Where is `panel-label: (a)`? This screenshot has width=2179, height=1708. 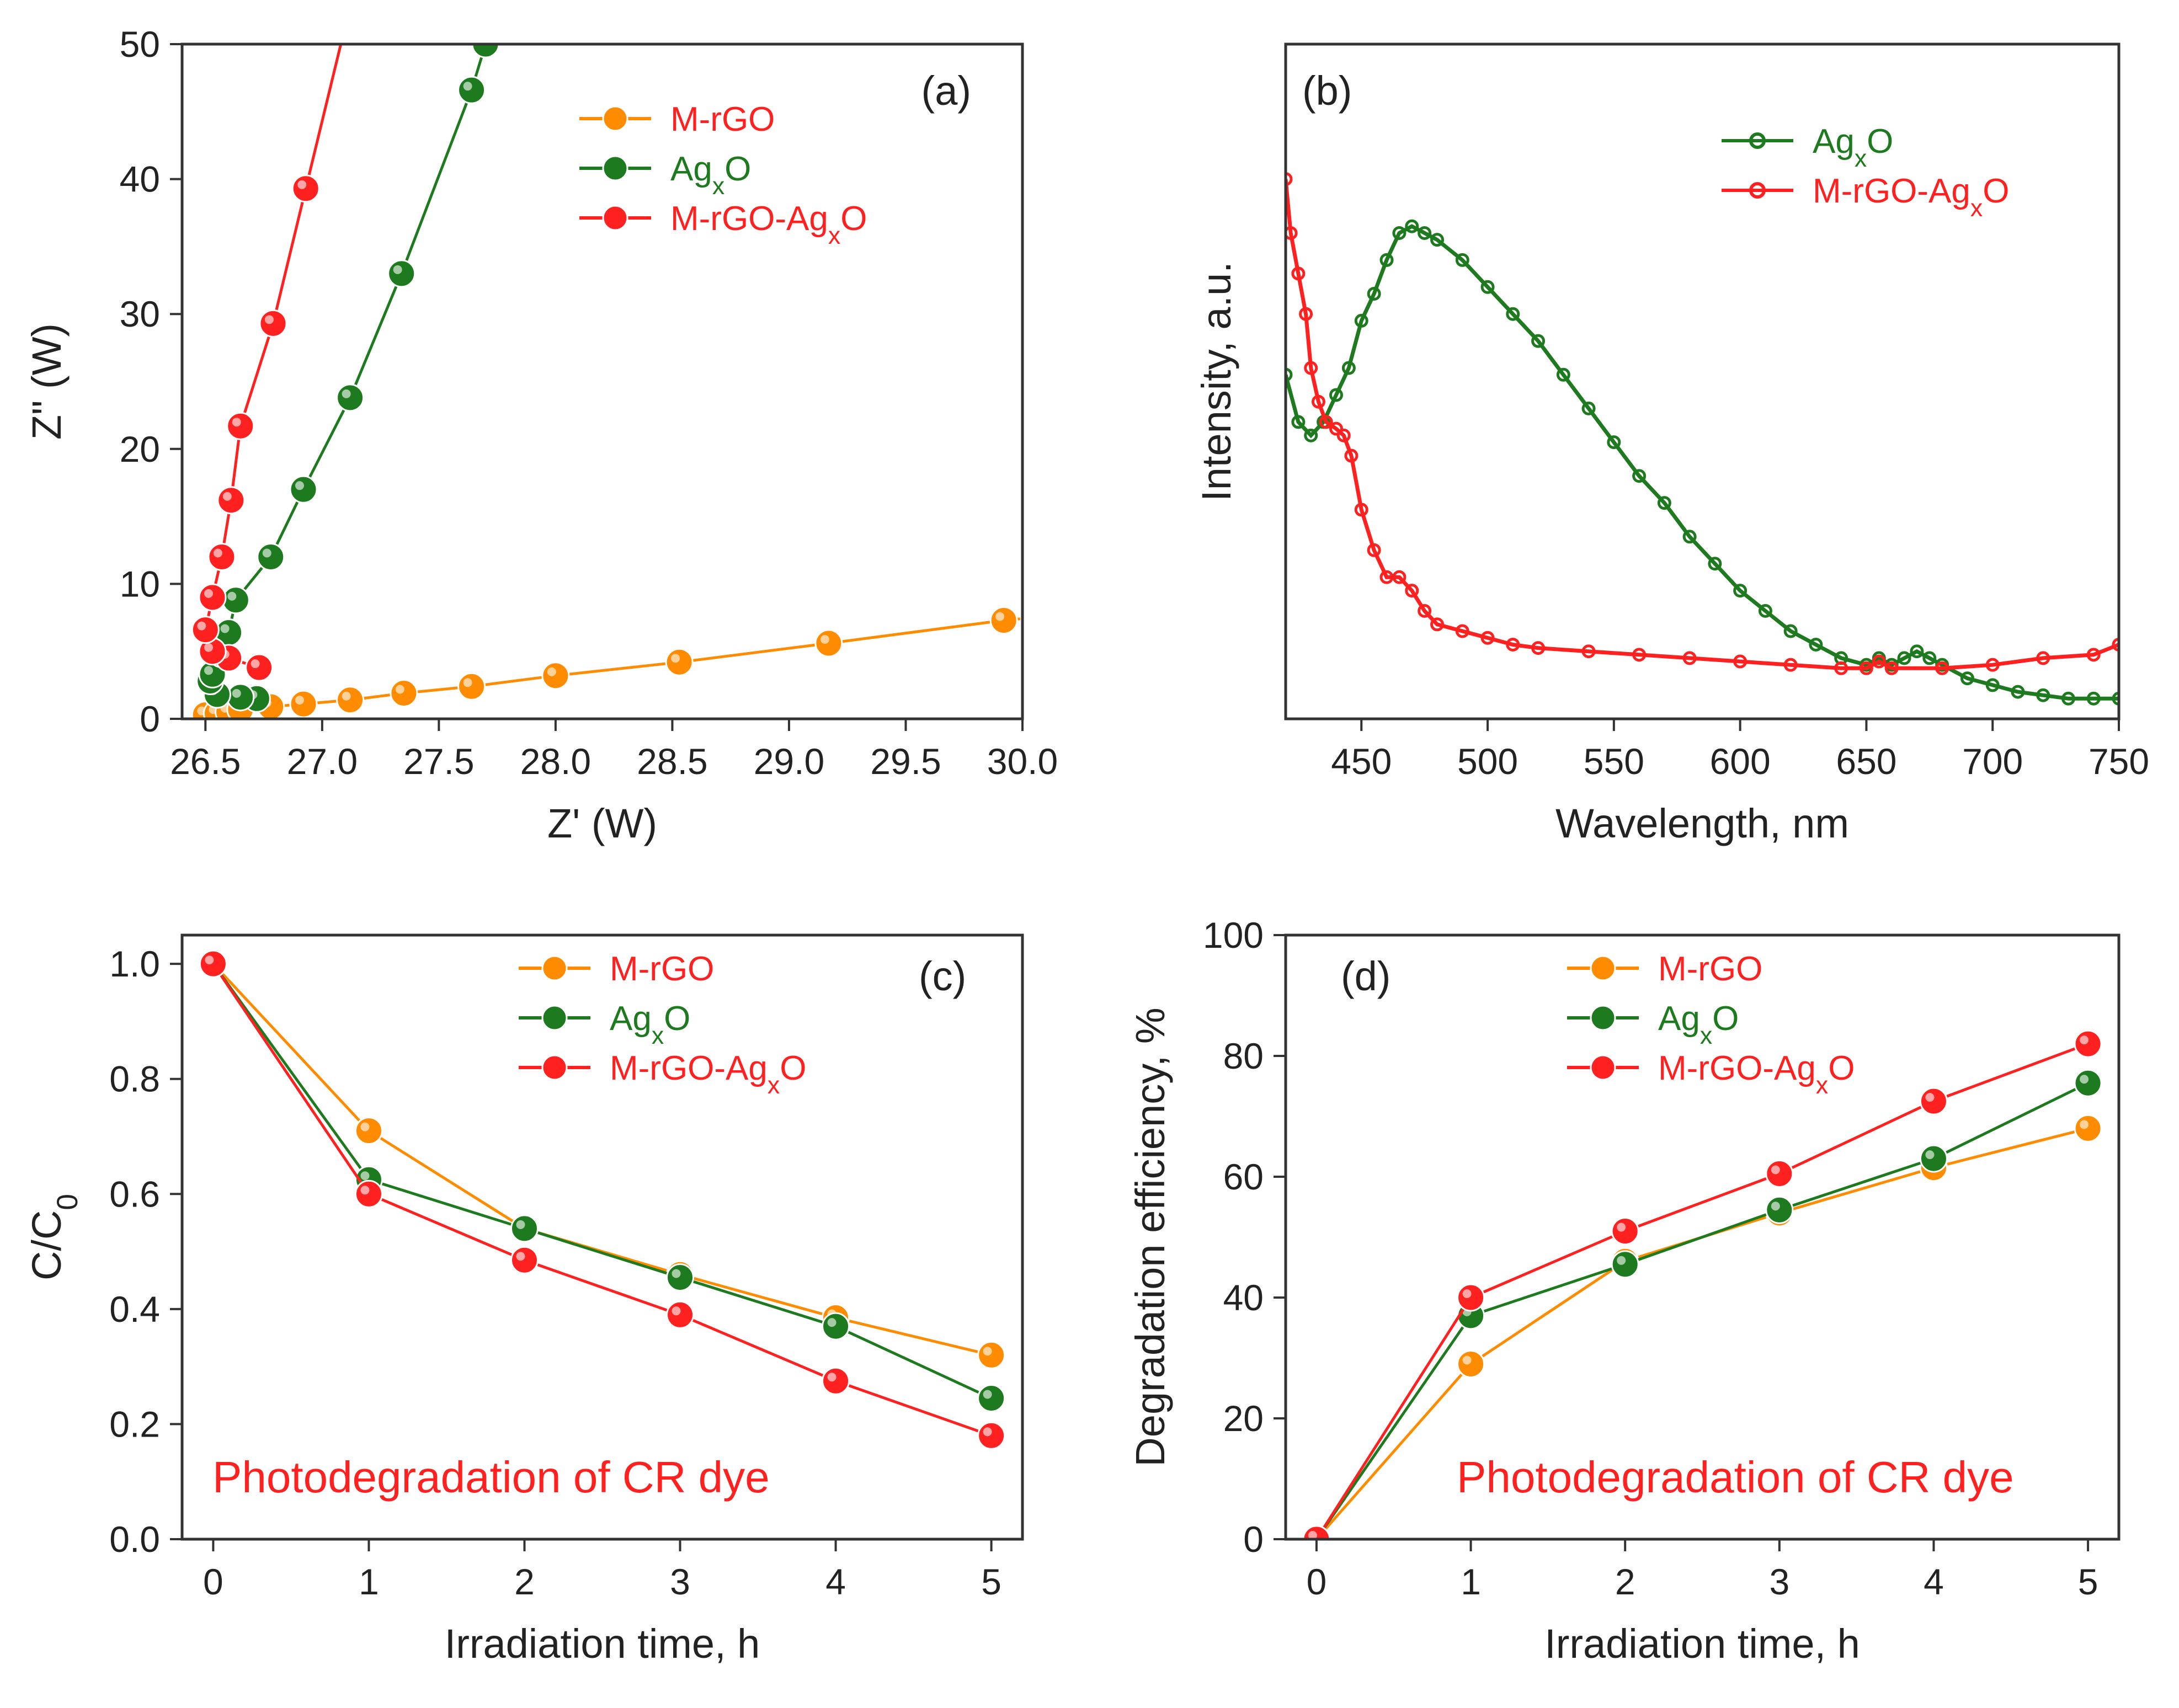
panel-label: (a) is located at coordinates (946, 91).